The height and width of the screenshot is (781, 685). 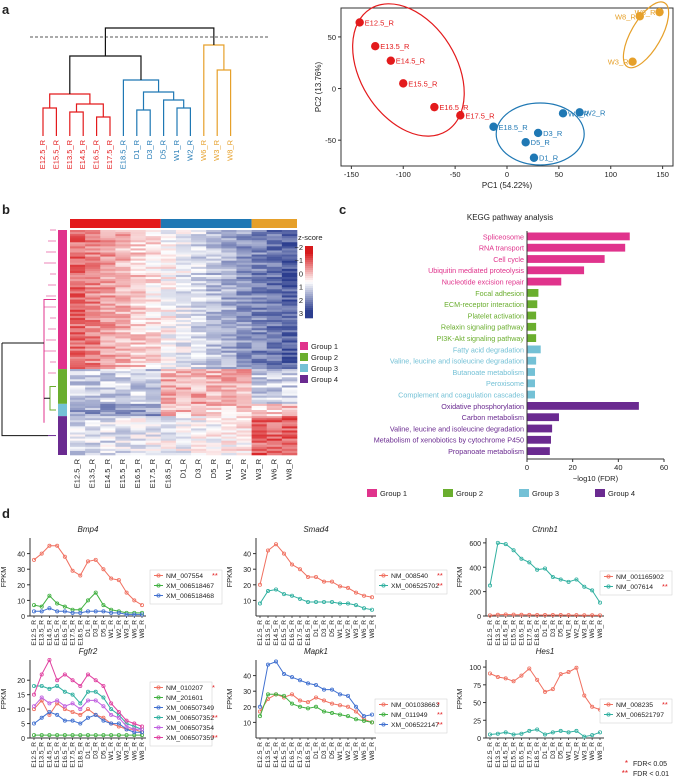 What do you see at coordinates (70, 100) in the screenshot?
I see `dendrogram-branch` at bounding box center [70, 100].